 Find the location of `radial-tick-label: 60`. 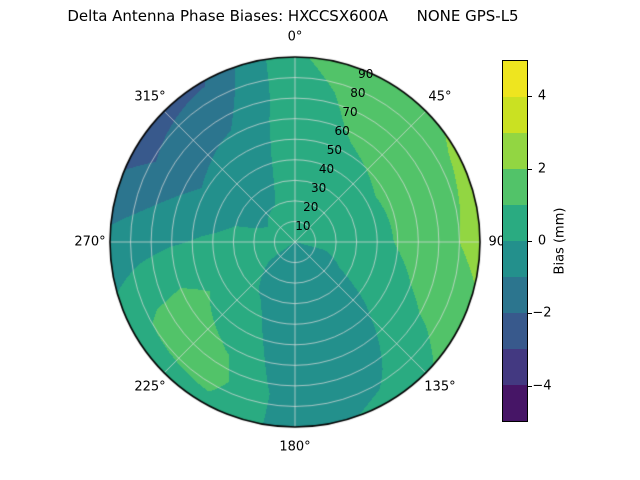

radial-tick-label: 60 is located at coordinates (342, 131).